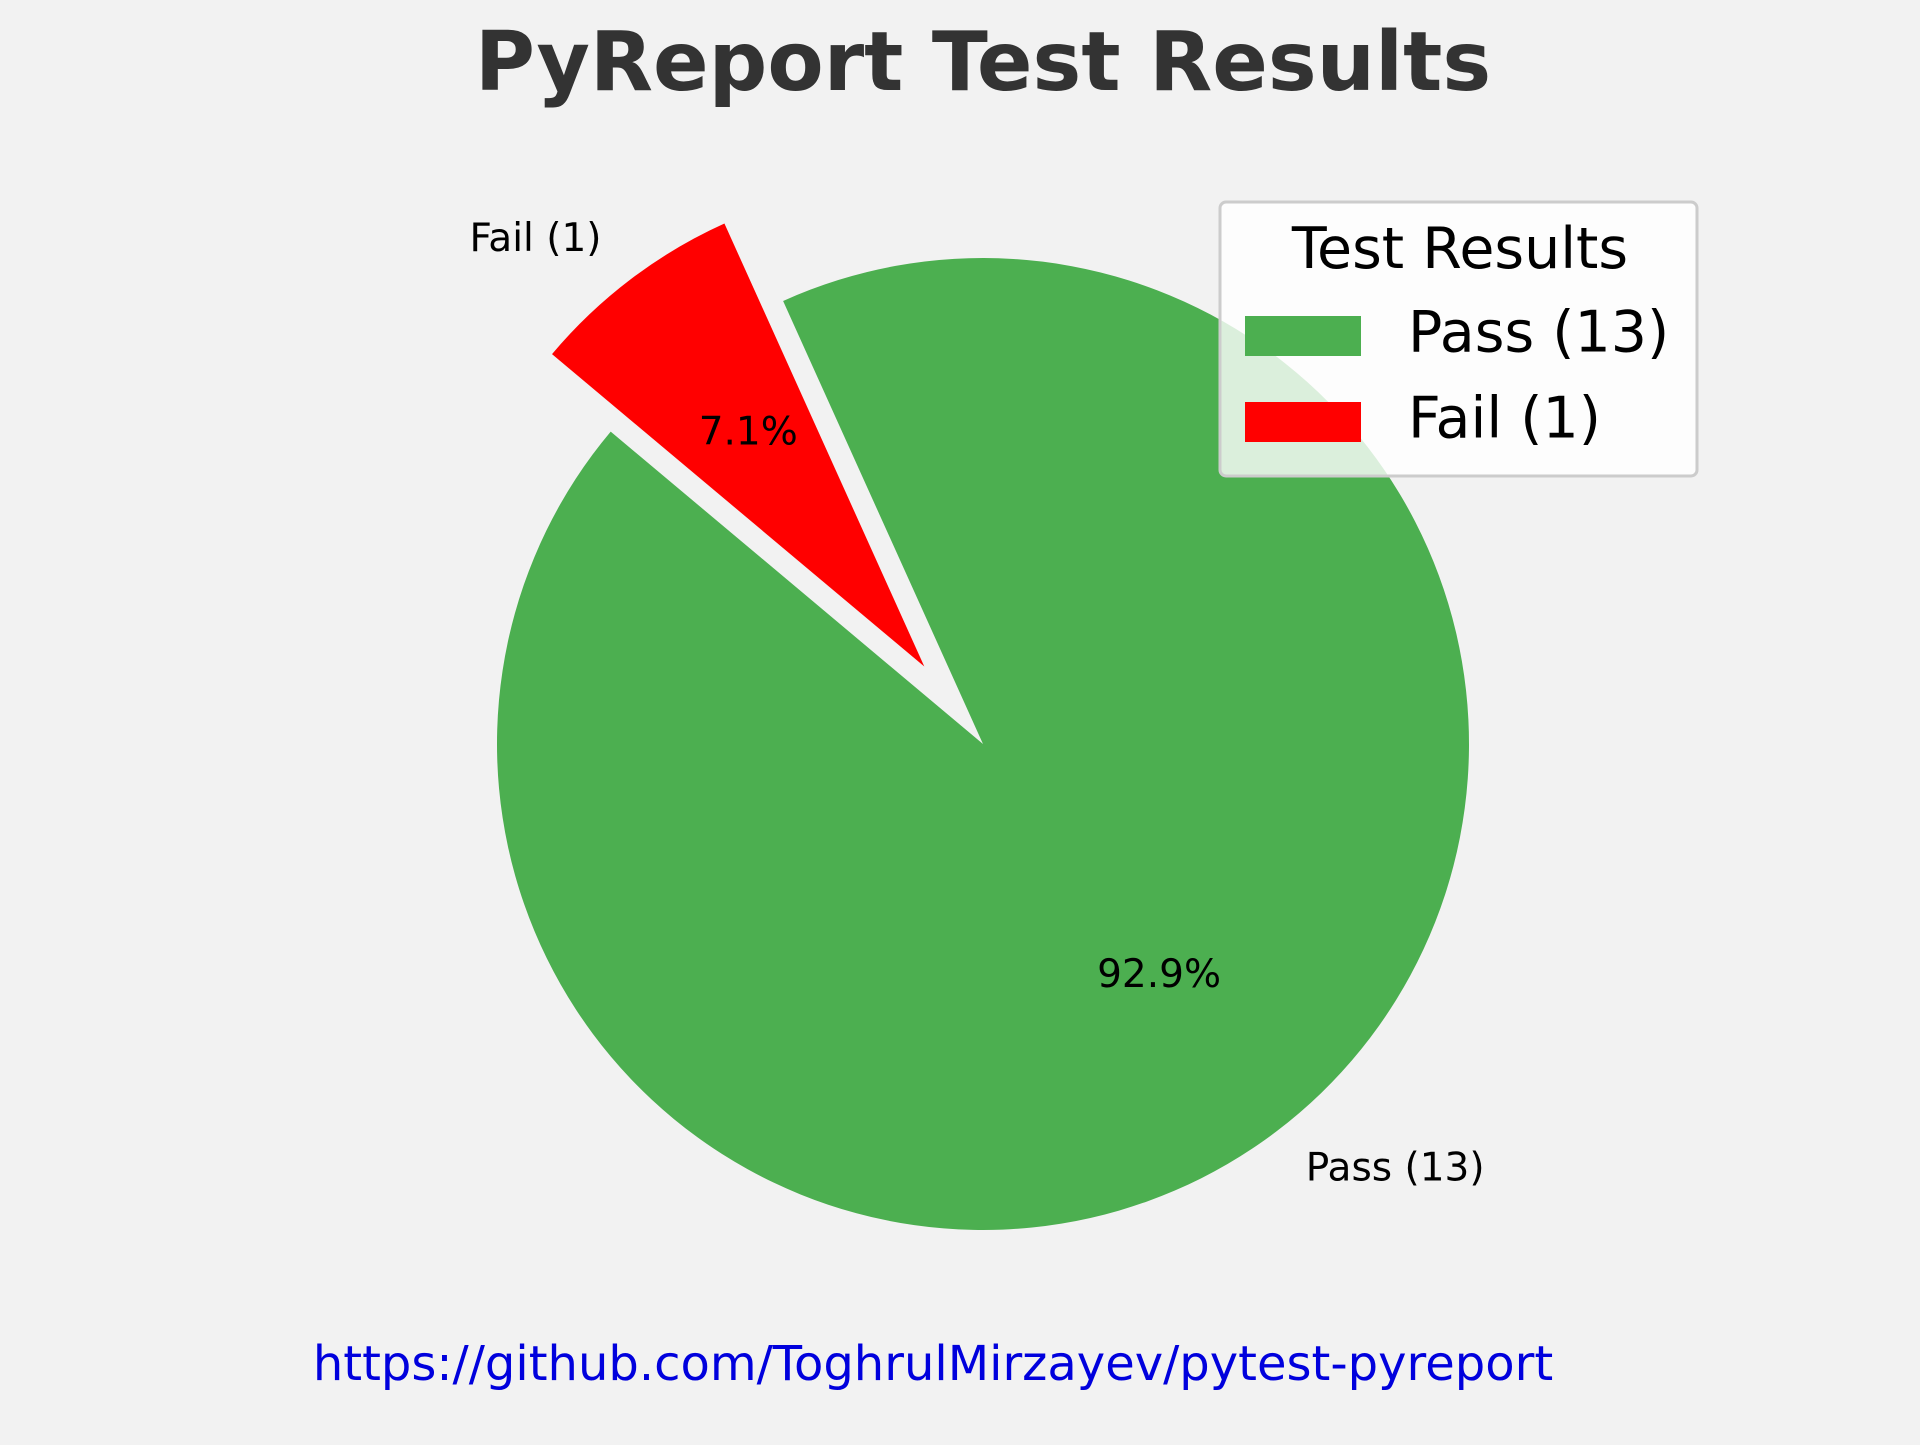 The height and width of the screenshot is (1445, 1920). I want to click on legend-title: Test Results, so click(1459, 249).